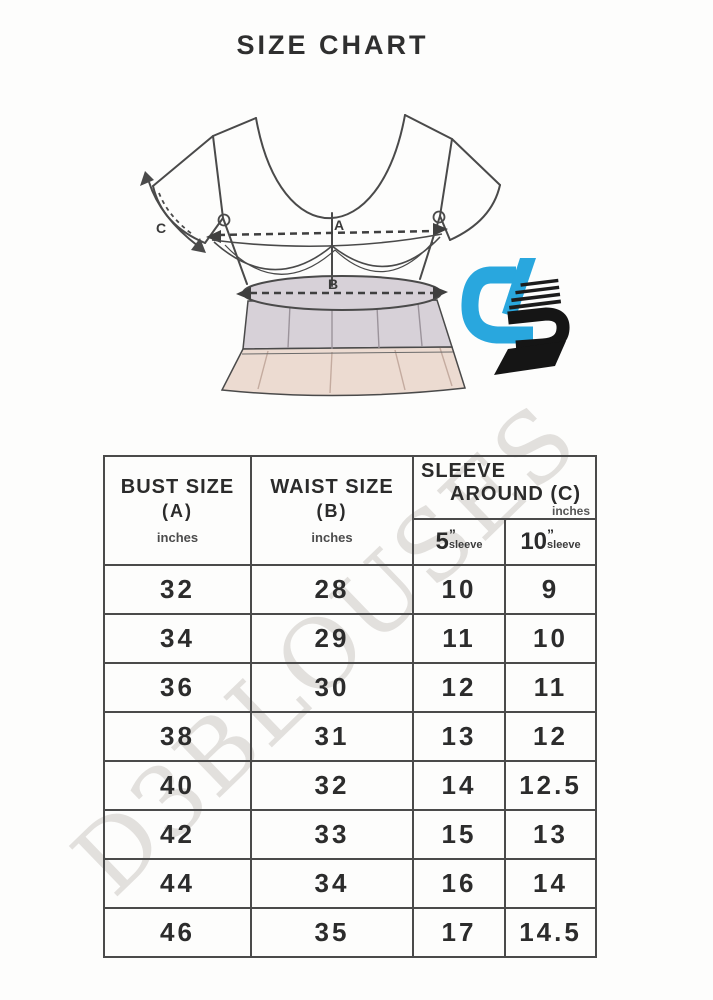 The height and width of the screenshot is (1000, 713). What do you see at coordinates (459, 932) in the screenshot?
I see `size-cell: 17` at bounding box center [459, 932].